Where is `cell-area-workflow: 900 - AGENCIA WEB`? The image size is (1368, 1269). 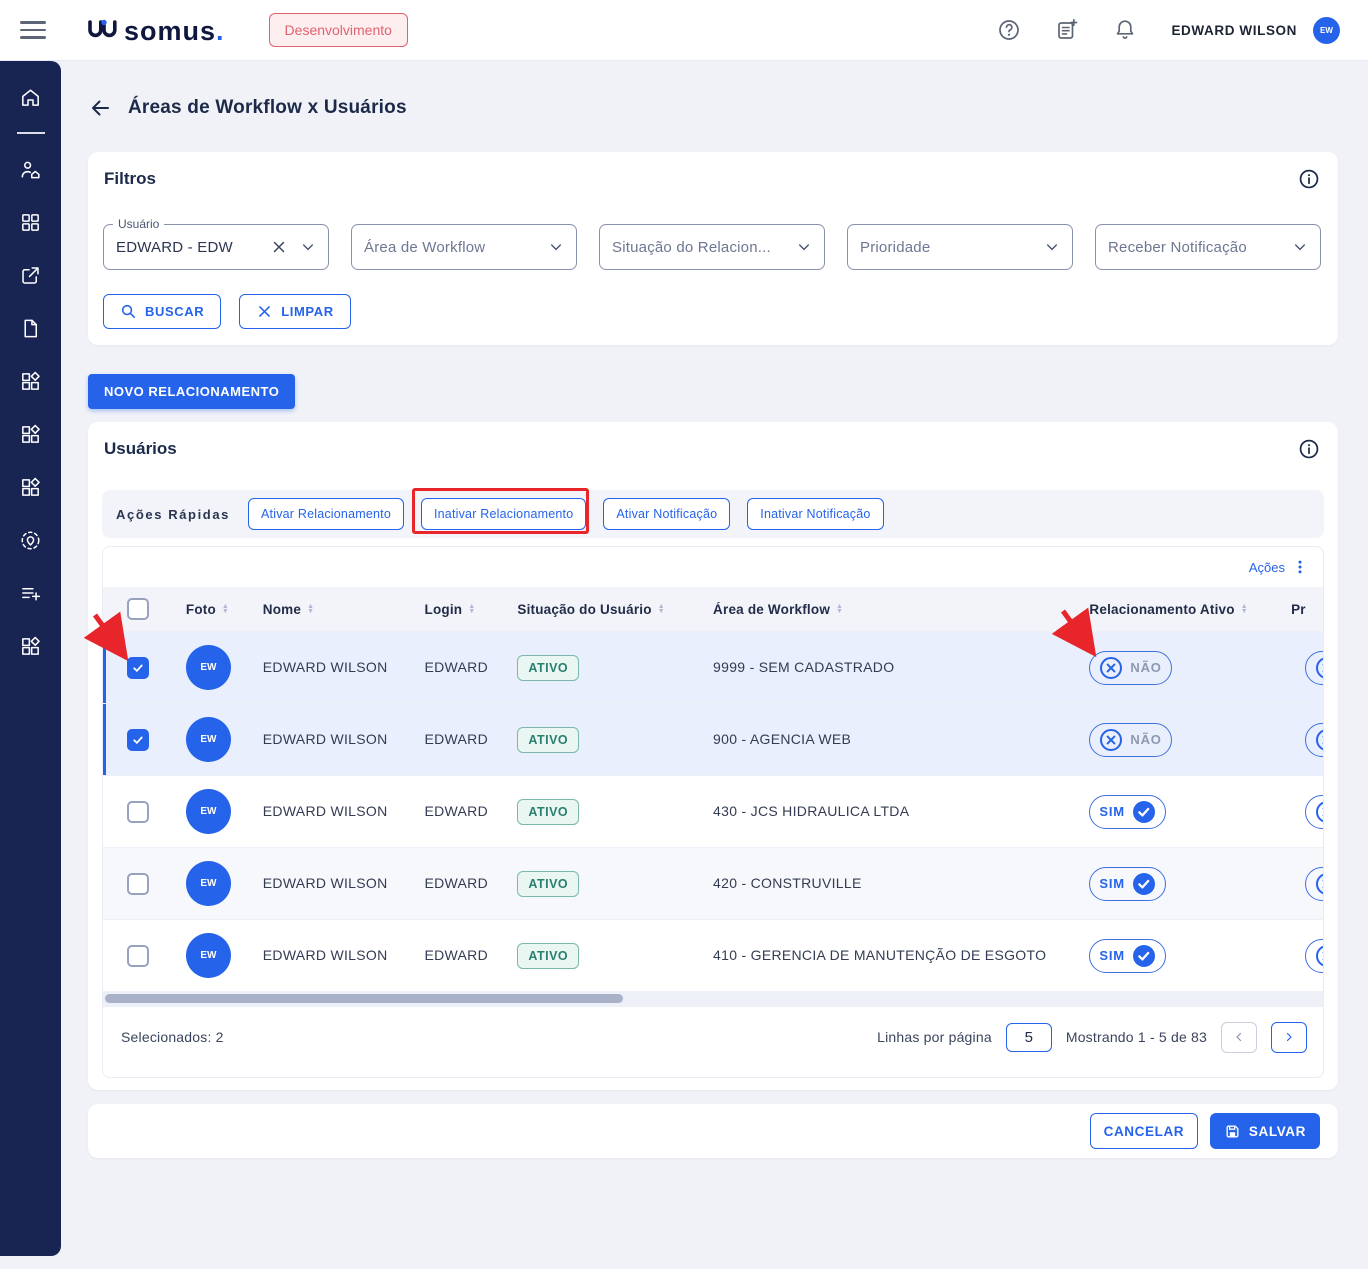 cell-area-workflow: 900 - AGENCIA WEB is located at coordinates (782, 738).